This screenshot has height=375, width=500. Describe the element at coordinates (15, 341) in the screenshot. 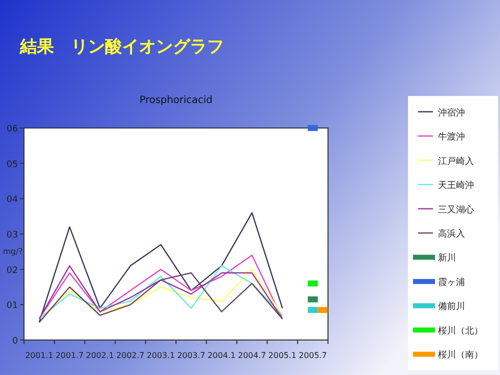

I see `y-tick-label: 0` at that location.